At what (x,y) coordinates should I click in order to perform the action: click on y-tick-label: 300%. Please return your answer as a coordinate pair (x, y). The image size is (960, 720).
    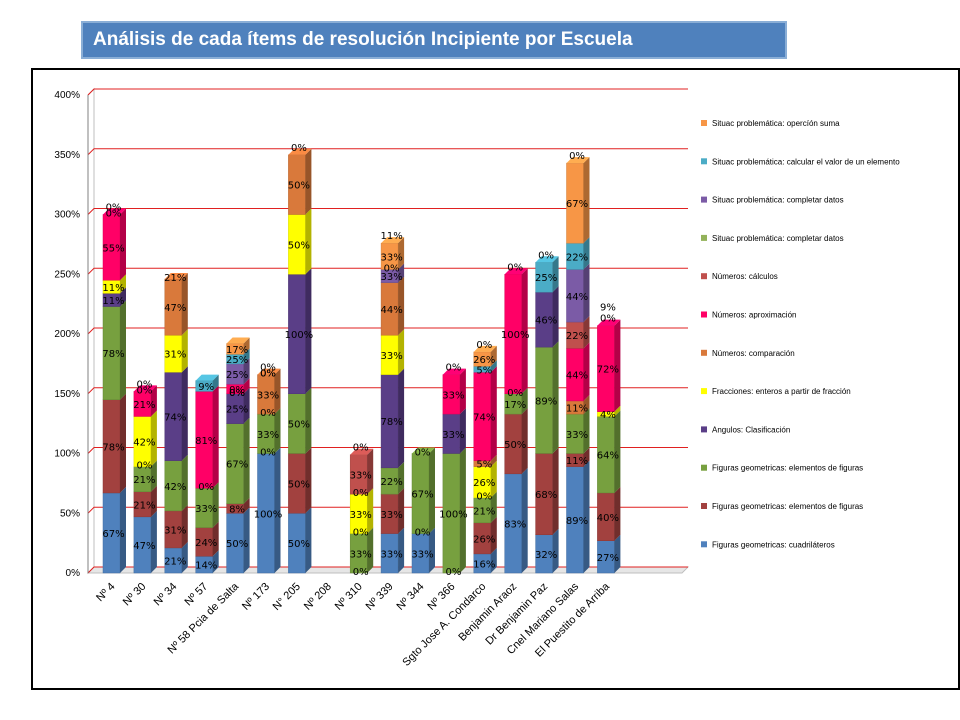
    Looking at the image, I should click on (67, 215).